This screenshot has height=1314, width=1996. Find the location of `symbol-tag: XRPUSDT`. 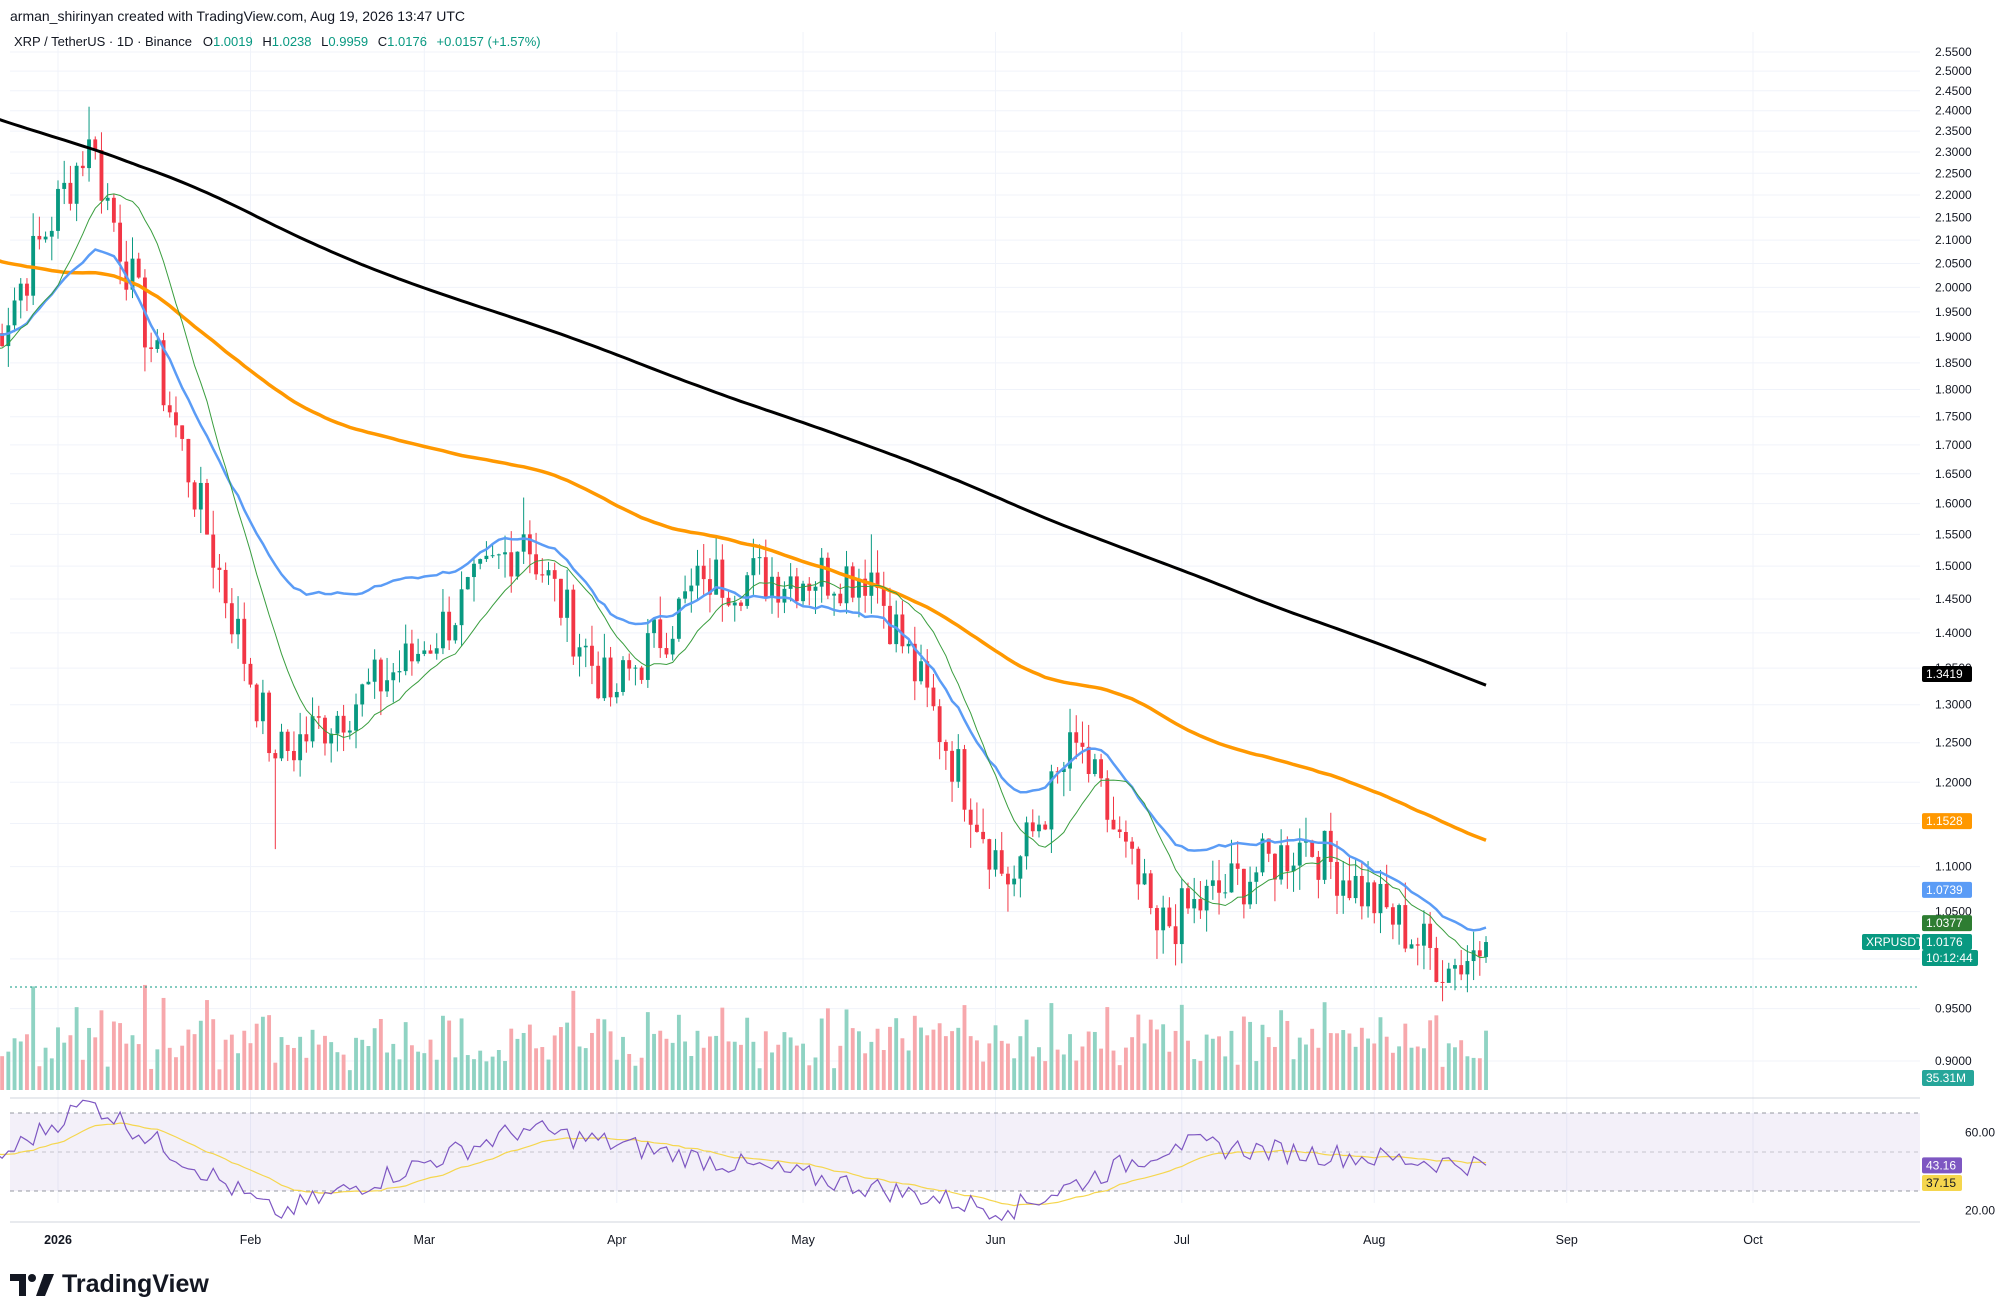

symbol-tag: XRPUSDT is located at coordinates (1895, 942).